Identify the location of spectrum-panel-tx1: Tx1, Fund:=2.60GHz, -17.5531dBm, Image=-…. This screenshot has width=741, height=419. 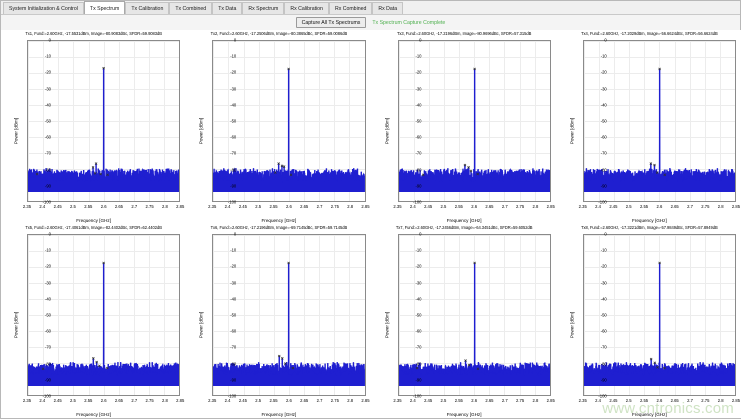
(94, 127).